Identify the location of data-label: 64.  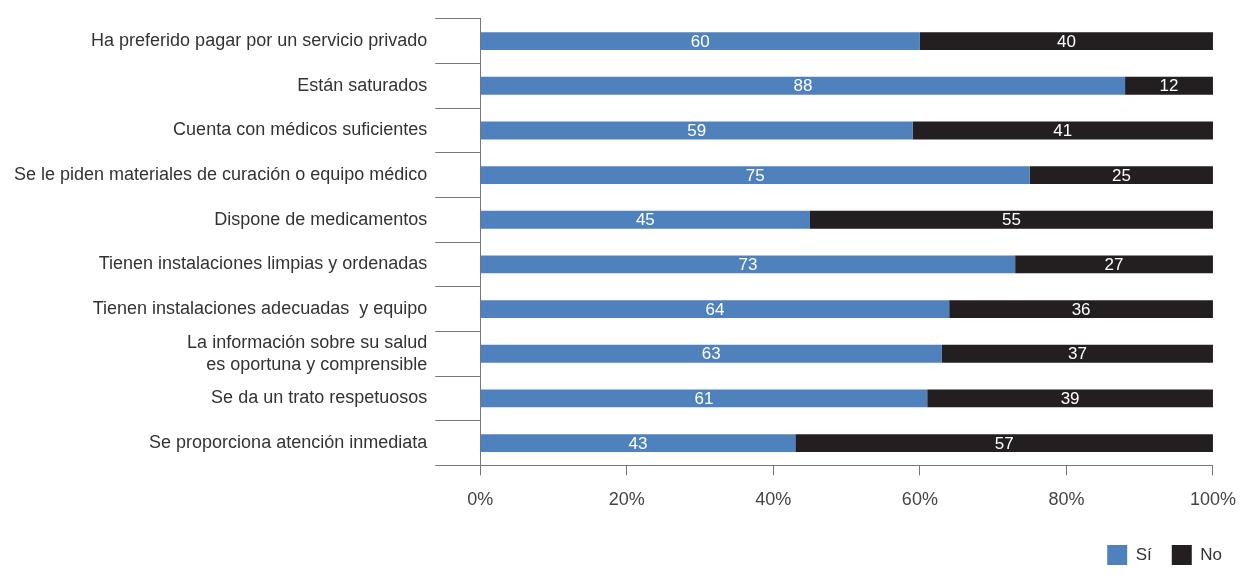
(715, 309).